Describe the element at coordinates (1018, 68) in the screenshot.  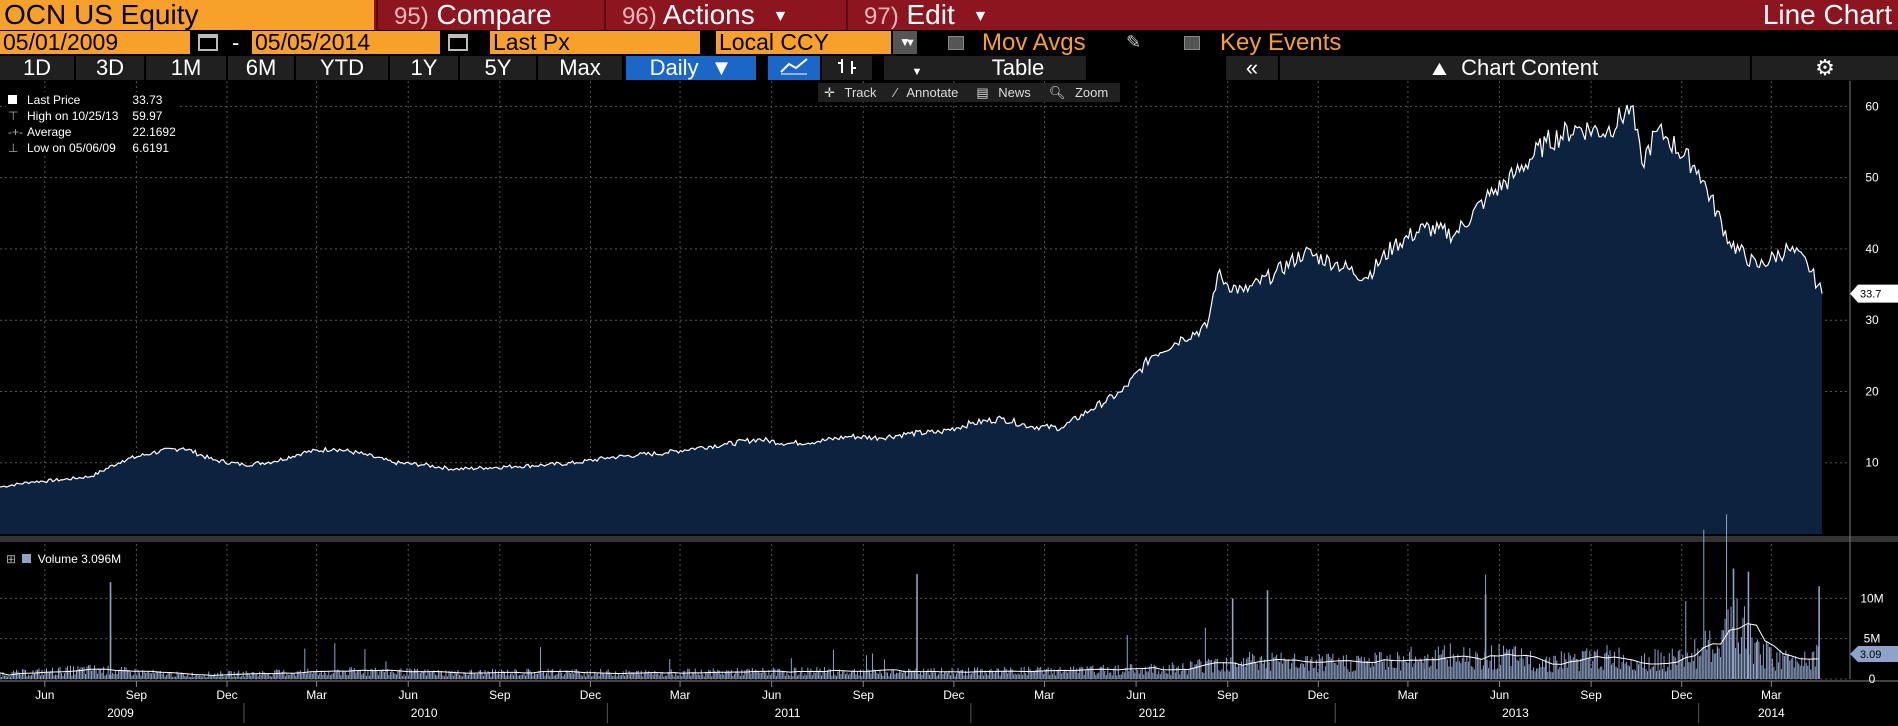
I see `table-button: Table` at that location.